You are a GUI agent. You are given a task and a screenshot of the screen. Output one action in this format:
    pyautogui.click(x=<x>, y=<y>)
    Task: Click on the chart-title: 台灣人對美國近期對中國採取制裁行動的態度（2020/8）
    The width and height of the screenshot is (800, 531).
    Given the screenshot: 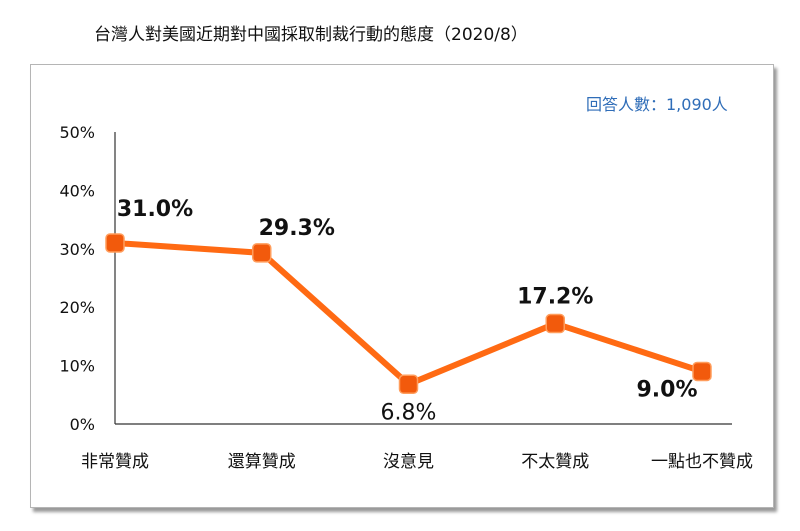 What is the action you would take?
    pyautogui.click(x=311, y=35)
    